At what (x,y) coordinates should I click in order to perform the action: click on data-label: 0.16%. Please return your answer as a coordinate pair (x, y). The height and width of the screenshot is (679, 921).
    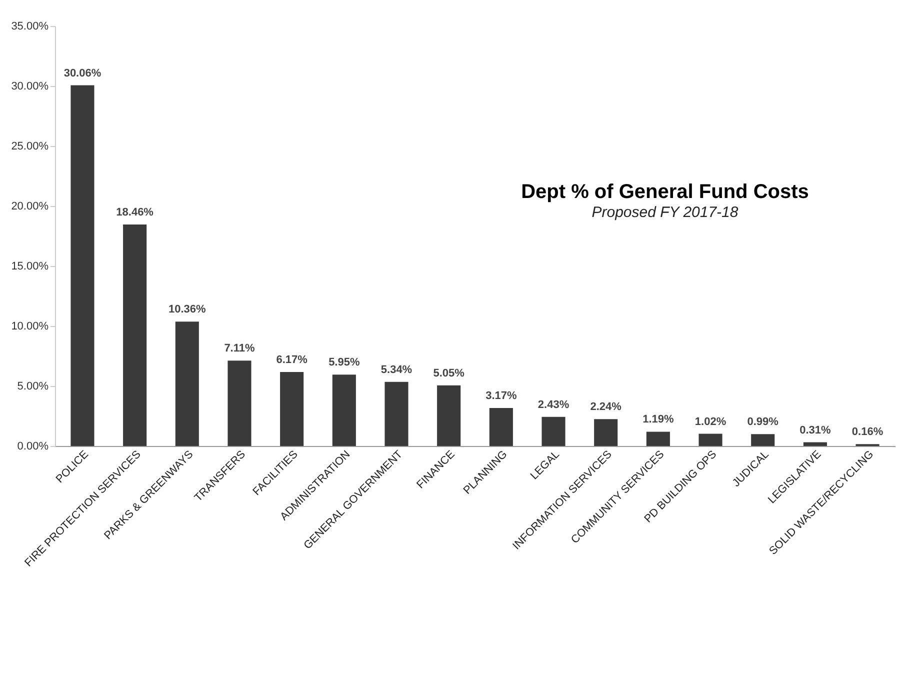
    Looking at the image, I should click on (868, 432).